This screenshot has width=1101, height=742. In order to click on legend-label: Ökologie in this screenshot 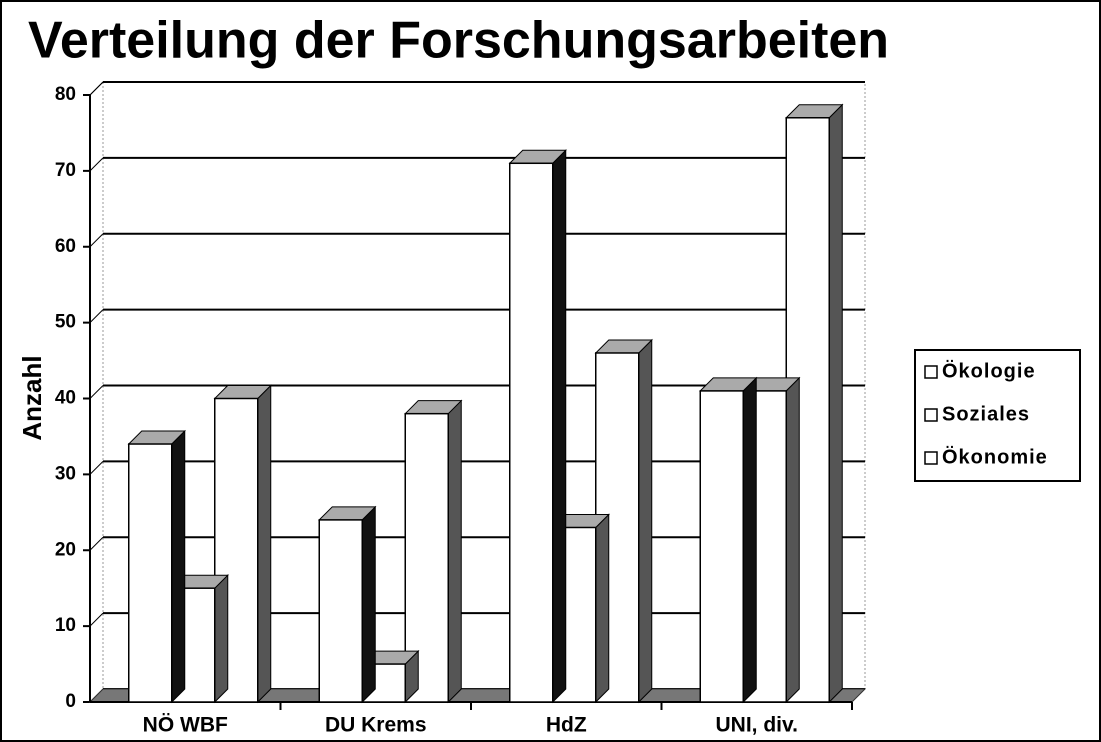, I will do `click(989, 370)`.